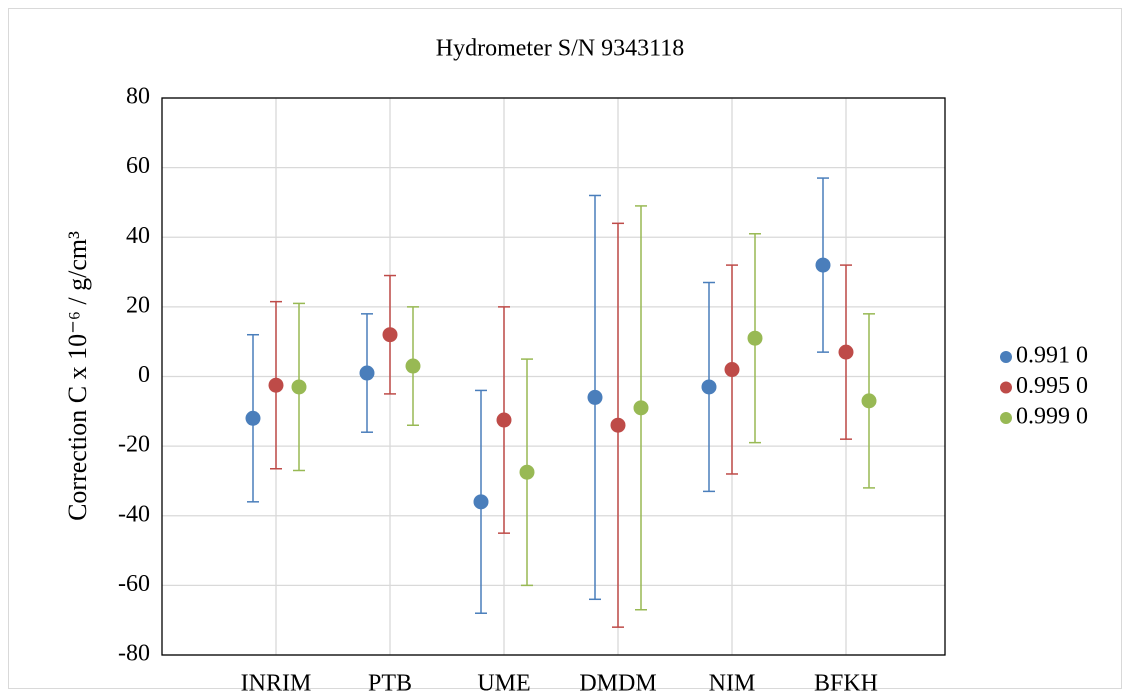 Image resolution: width=1131 pixels, height=697 pixels. What do you see at coordinates (134, 654) in the screenshot?
I see `y-tick-label: -80` at bounding box center [134, 654].